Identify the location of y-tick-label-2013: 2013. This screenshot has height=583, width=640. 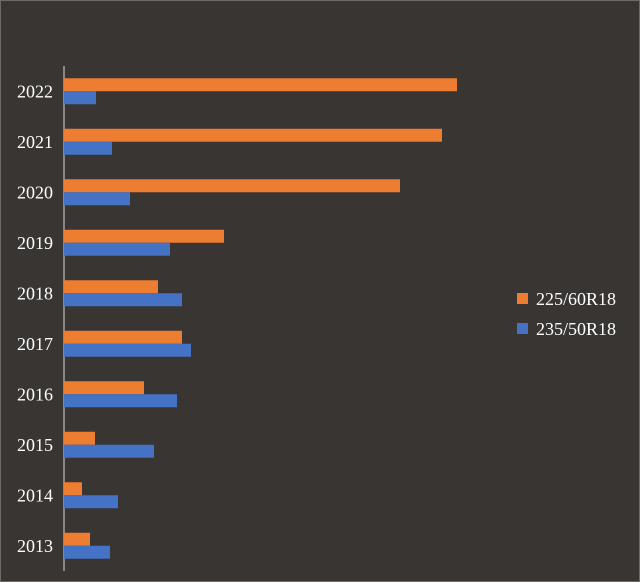
(35, 546).